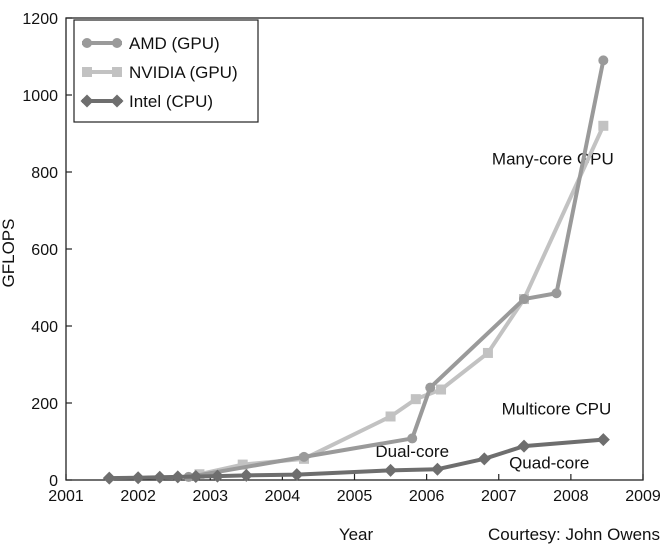 The height and width of the screenshot is (550, 670). What do you see at coordinates (557, 409) in the screenshot?
I see `annotation-label: Multicore CPU` at bounding box center [557, 409].